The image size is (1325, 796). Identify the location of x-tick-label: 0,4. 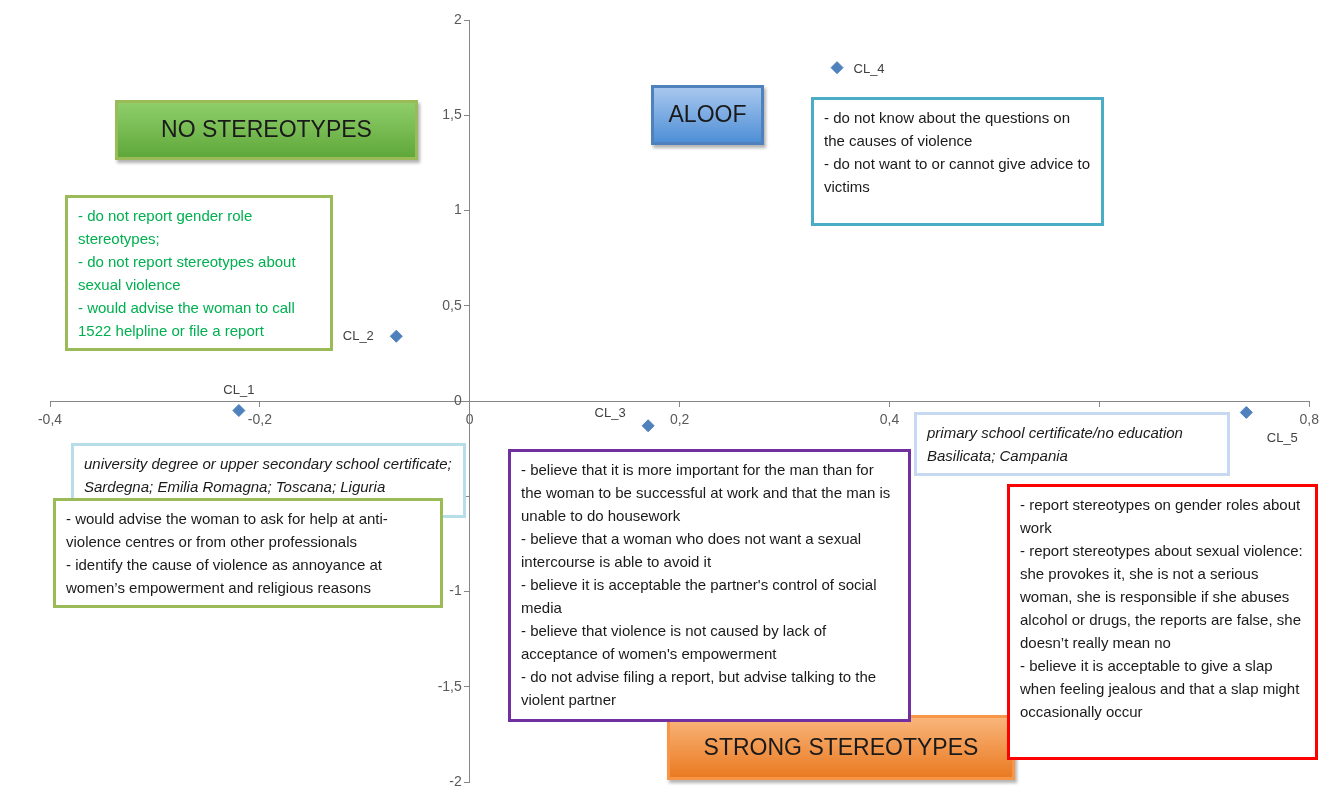
(889, 419).